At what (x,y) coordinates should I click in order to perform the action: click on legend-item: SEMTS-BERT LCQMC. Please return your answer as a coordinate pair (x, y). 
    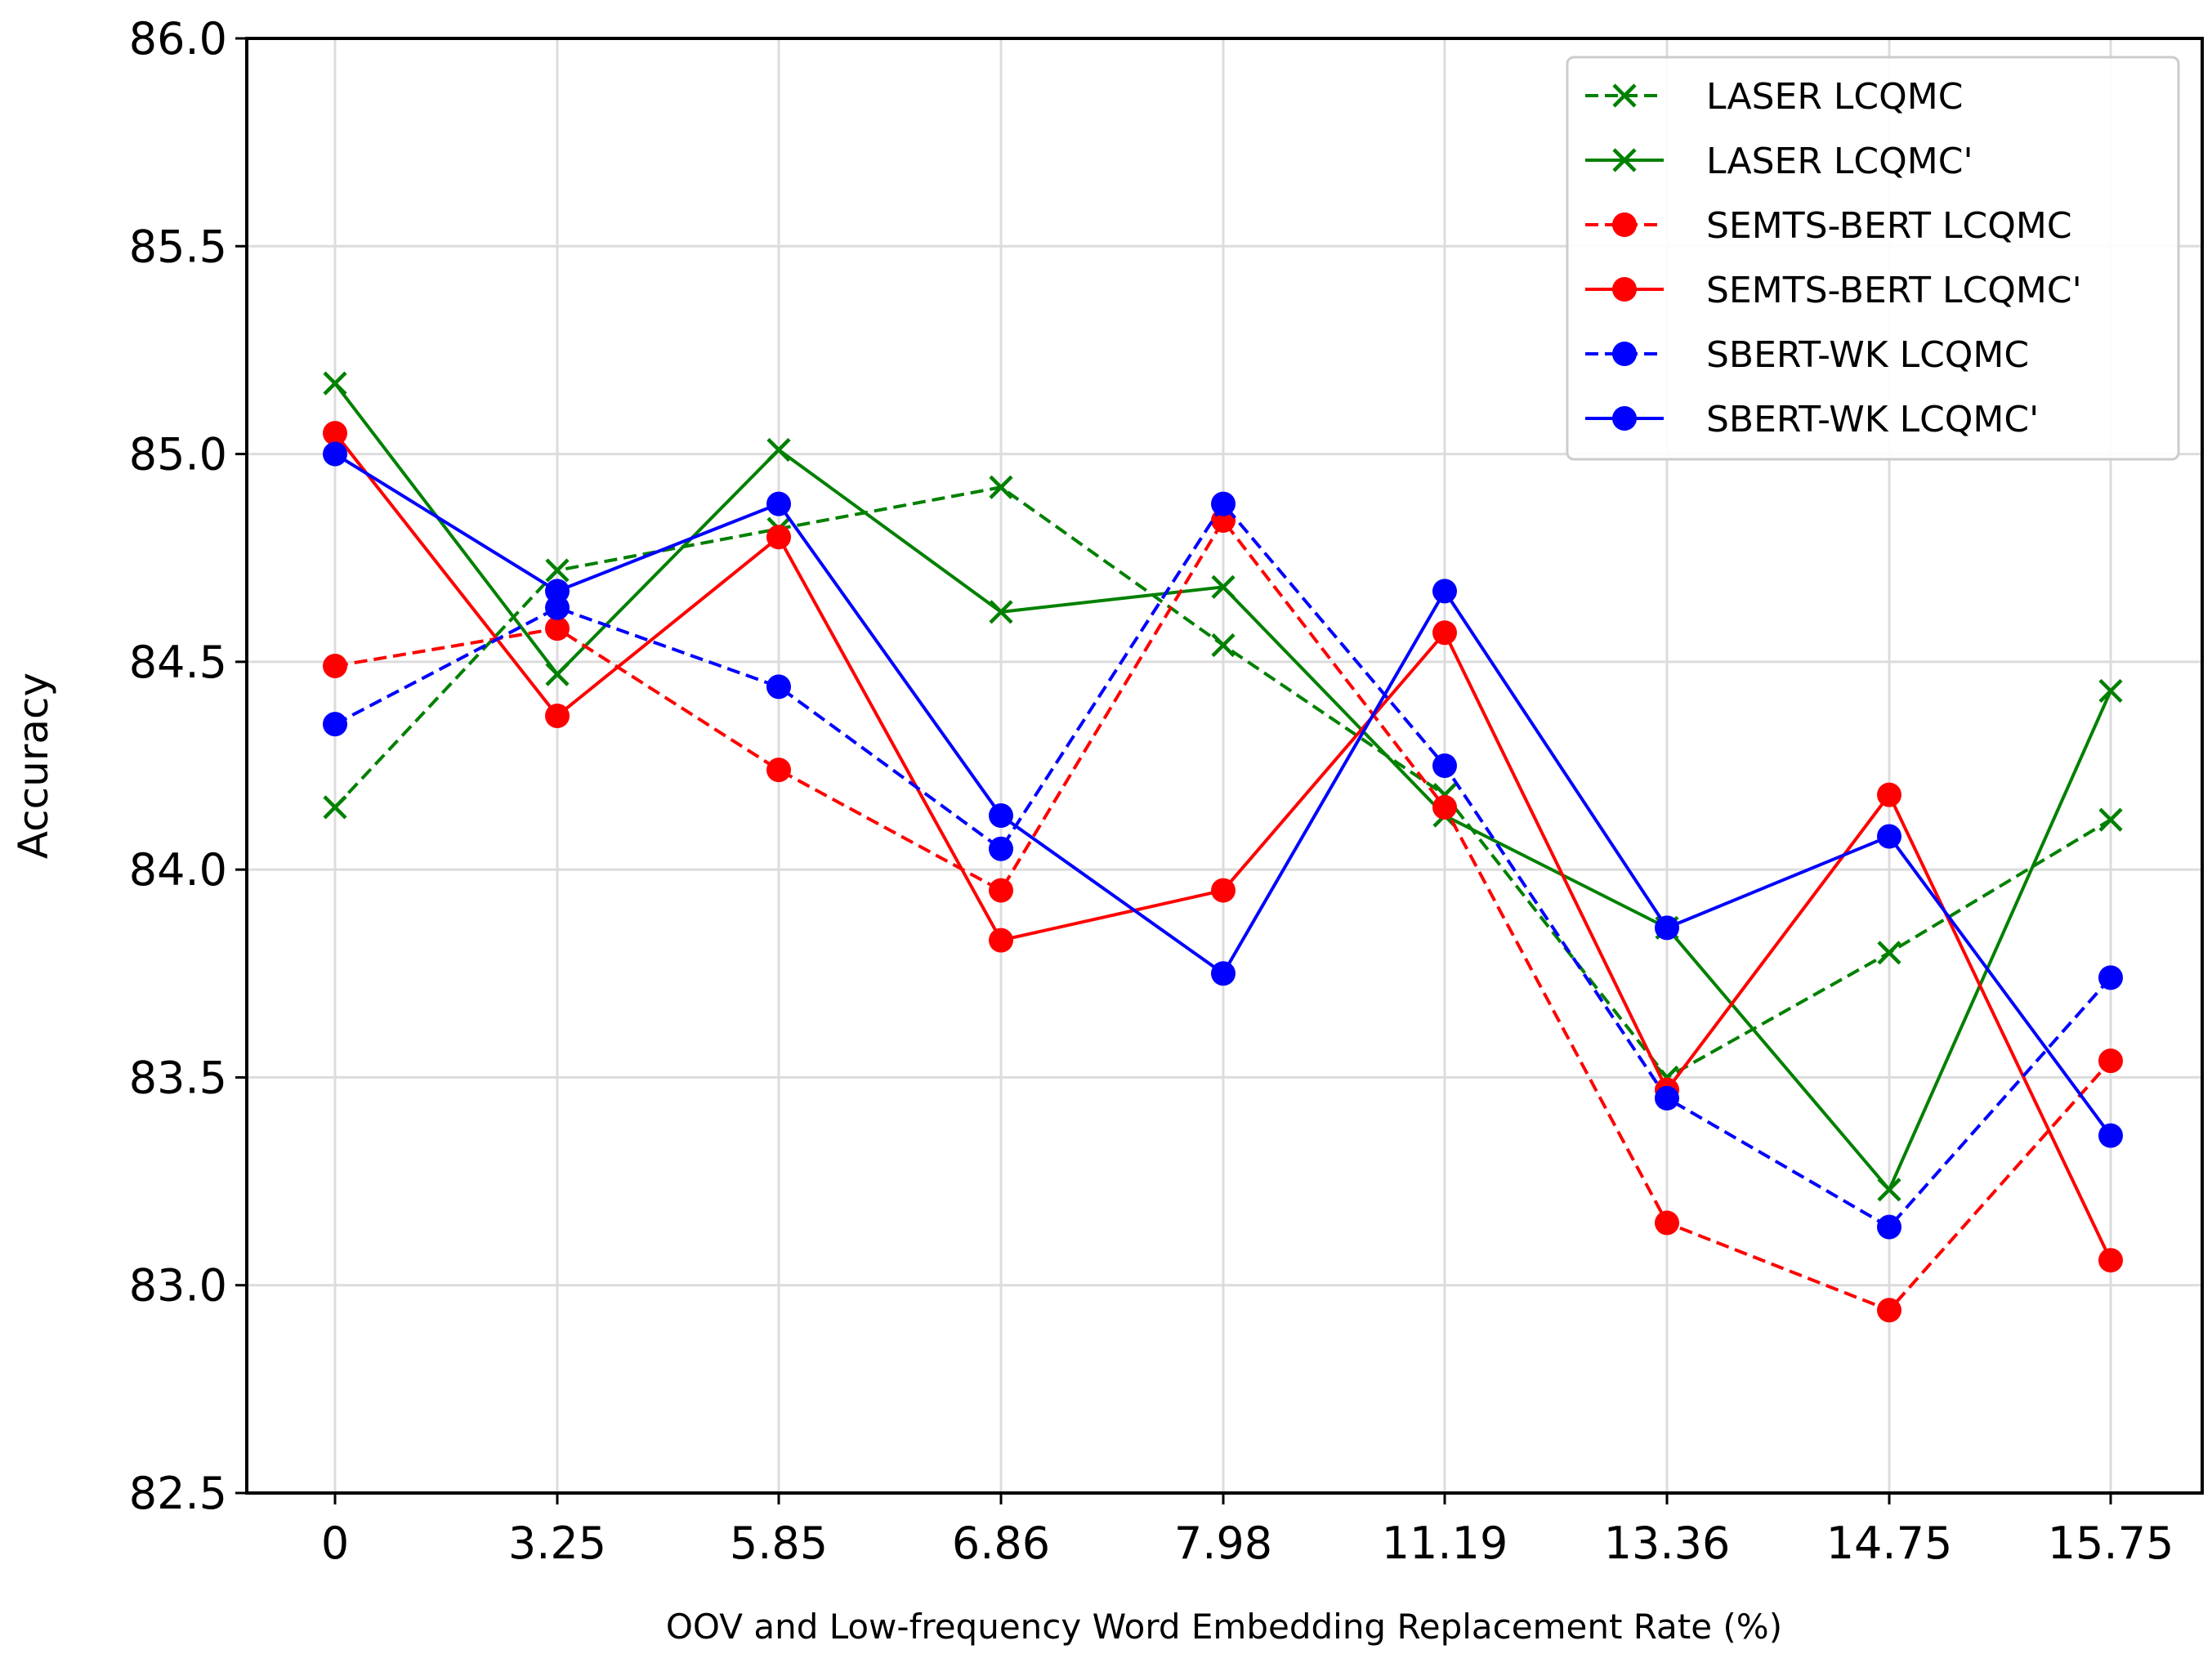
    Looking at the image, I should click on (1828, 226).